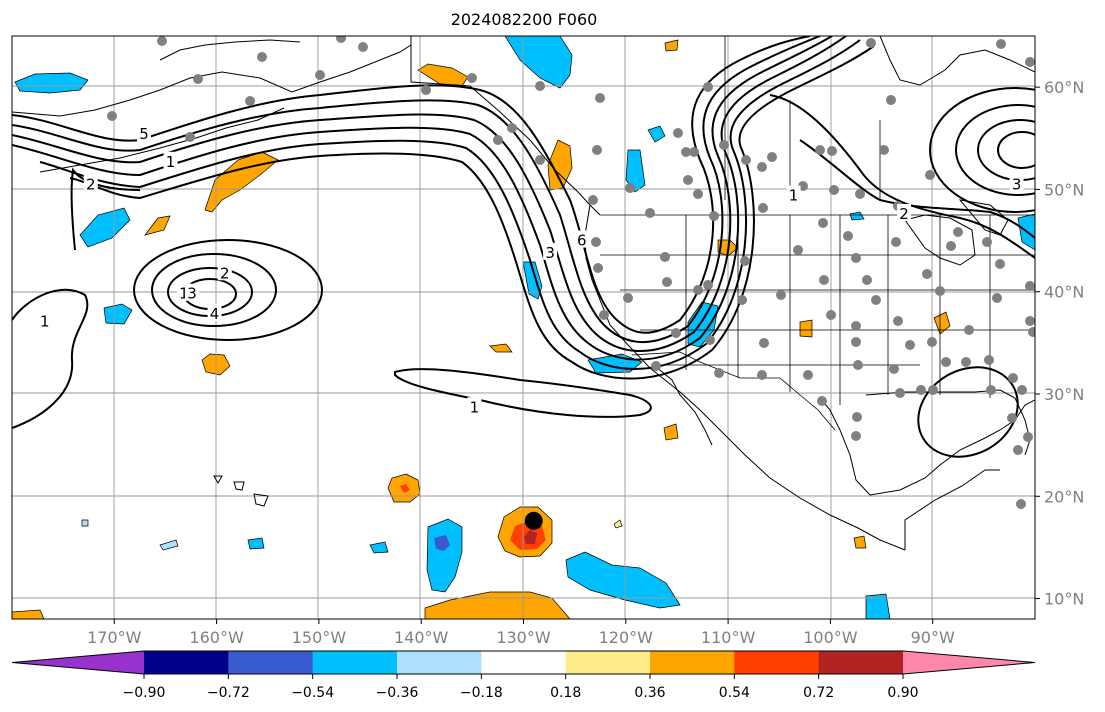 Image resolution: width=1105 pixels, height=712 pixels. What do you see at coordinates (830, 637) in the screenshot?
I see `lon-tick-label: 100°W` at bounding box center [830, 637].